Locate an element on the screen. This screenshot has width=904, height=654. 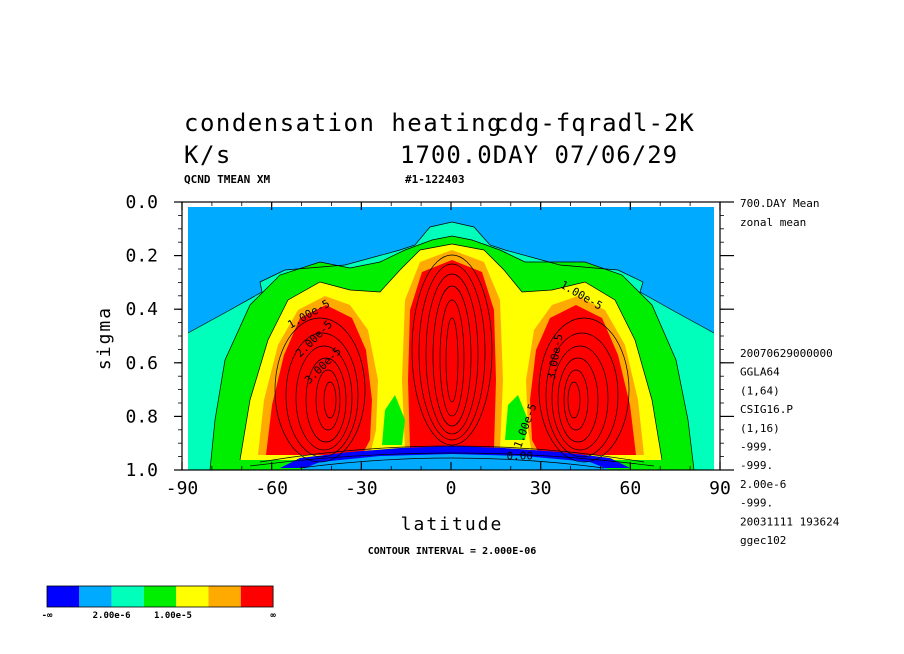
x-tick-label: 0 is located at coordinates (451, 488).